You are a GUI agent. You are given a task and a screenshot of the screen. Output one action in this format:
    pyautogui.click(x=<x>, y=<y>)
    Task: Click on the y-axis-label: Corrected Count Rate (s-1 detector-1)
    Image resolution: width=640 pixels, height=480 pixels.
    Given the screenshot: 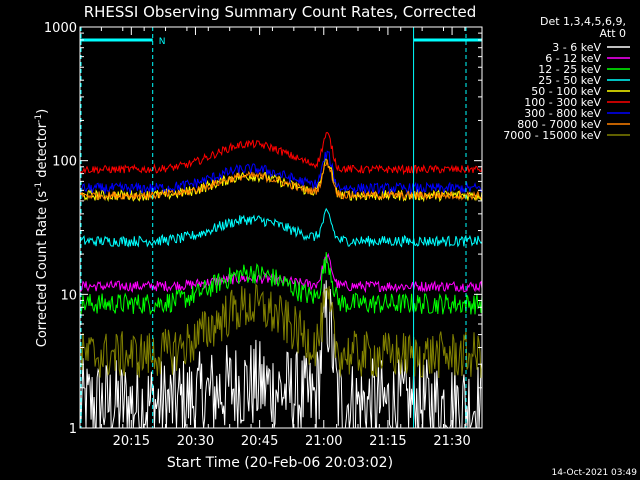 What is the action you would take?
    pyautogui.click(x=42, y=228)
    